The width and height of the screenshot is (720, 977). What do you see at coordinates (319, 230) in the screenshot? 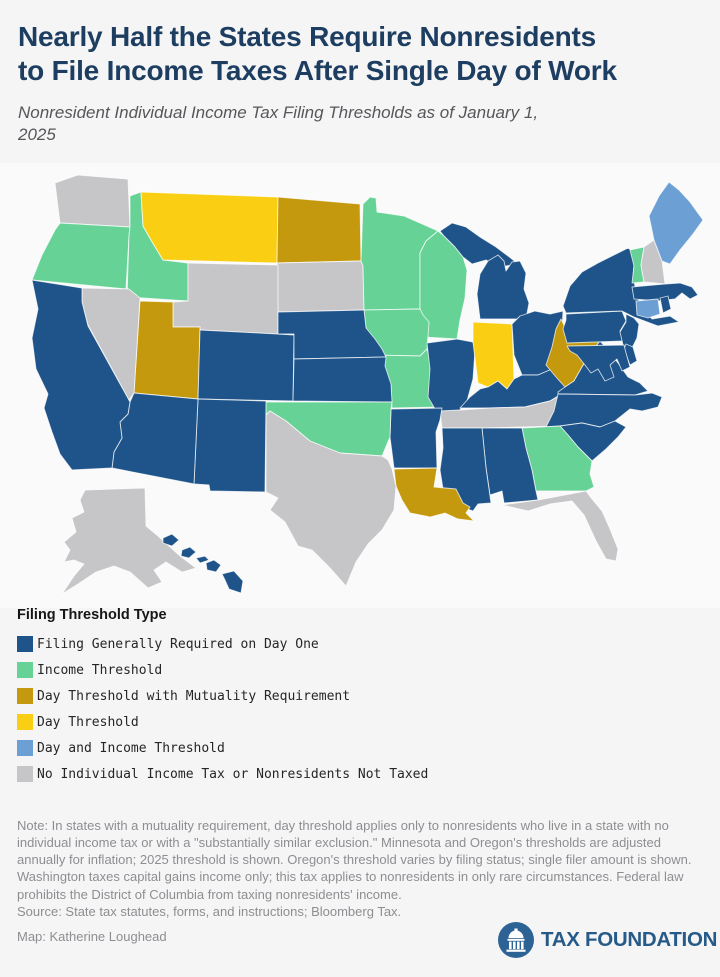
I see `state-ND` at bounding box center [319, 230].